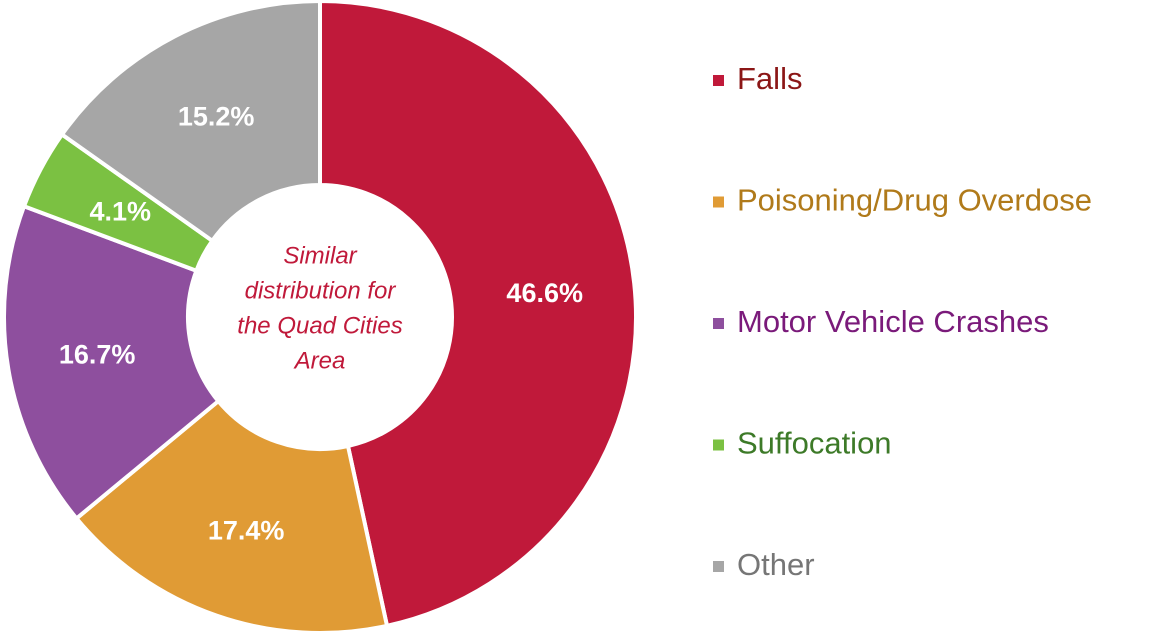 The height and width of the screenshot is (638, 1166). Describe the element at coordinates (776, 564) in the screenshot. I see `legend-label: Other` at that location.